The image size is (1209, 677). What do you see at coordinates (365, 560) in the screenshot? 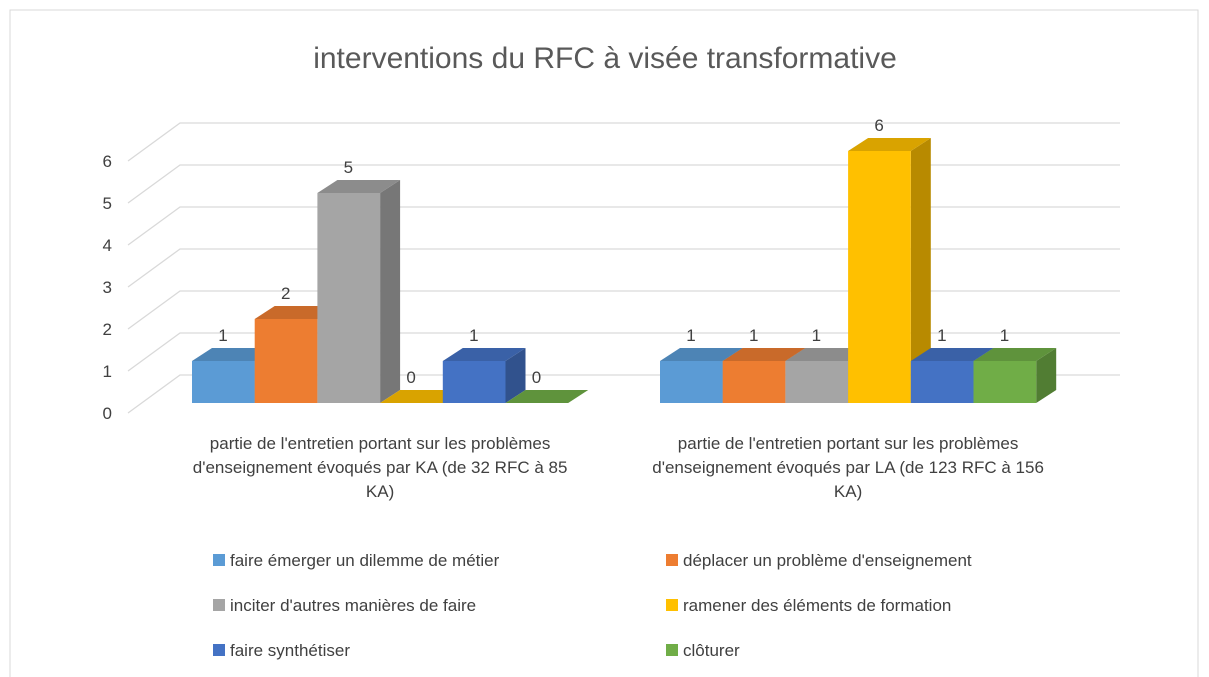
I see `legend-label: faire émerger un dilemme de métier` at bounding box center [365, 560].